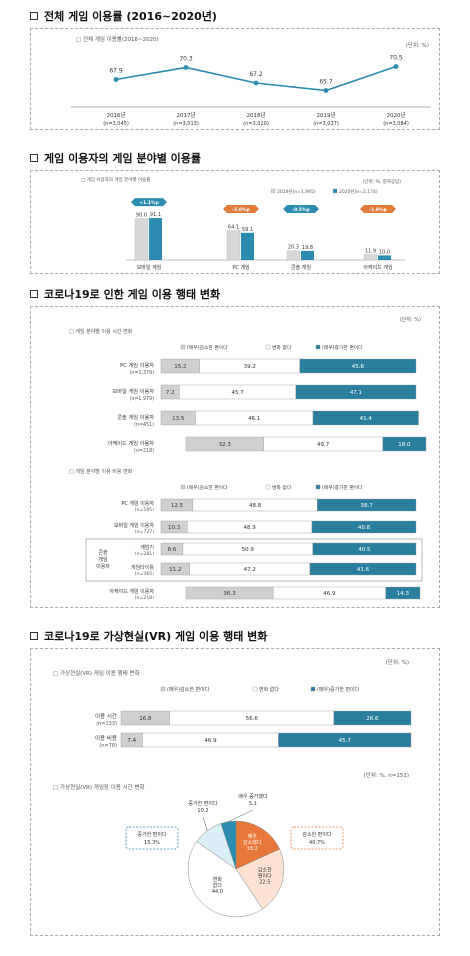  I want to click on row-n: (n=1,979), so click(141, 399).